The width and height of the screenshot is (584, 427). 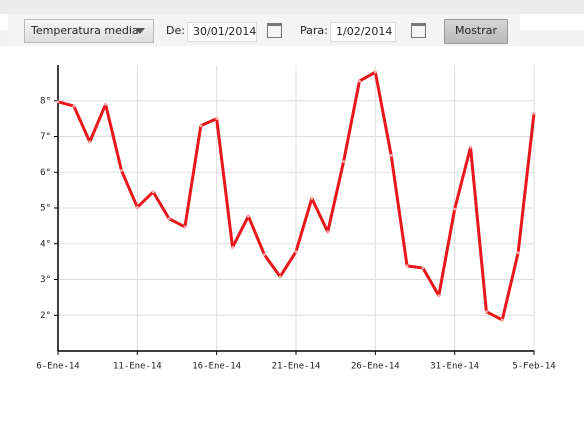 I want to click on y-tick-label: 5°, so click(x=45, y=209).